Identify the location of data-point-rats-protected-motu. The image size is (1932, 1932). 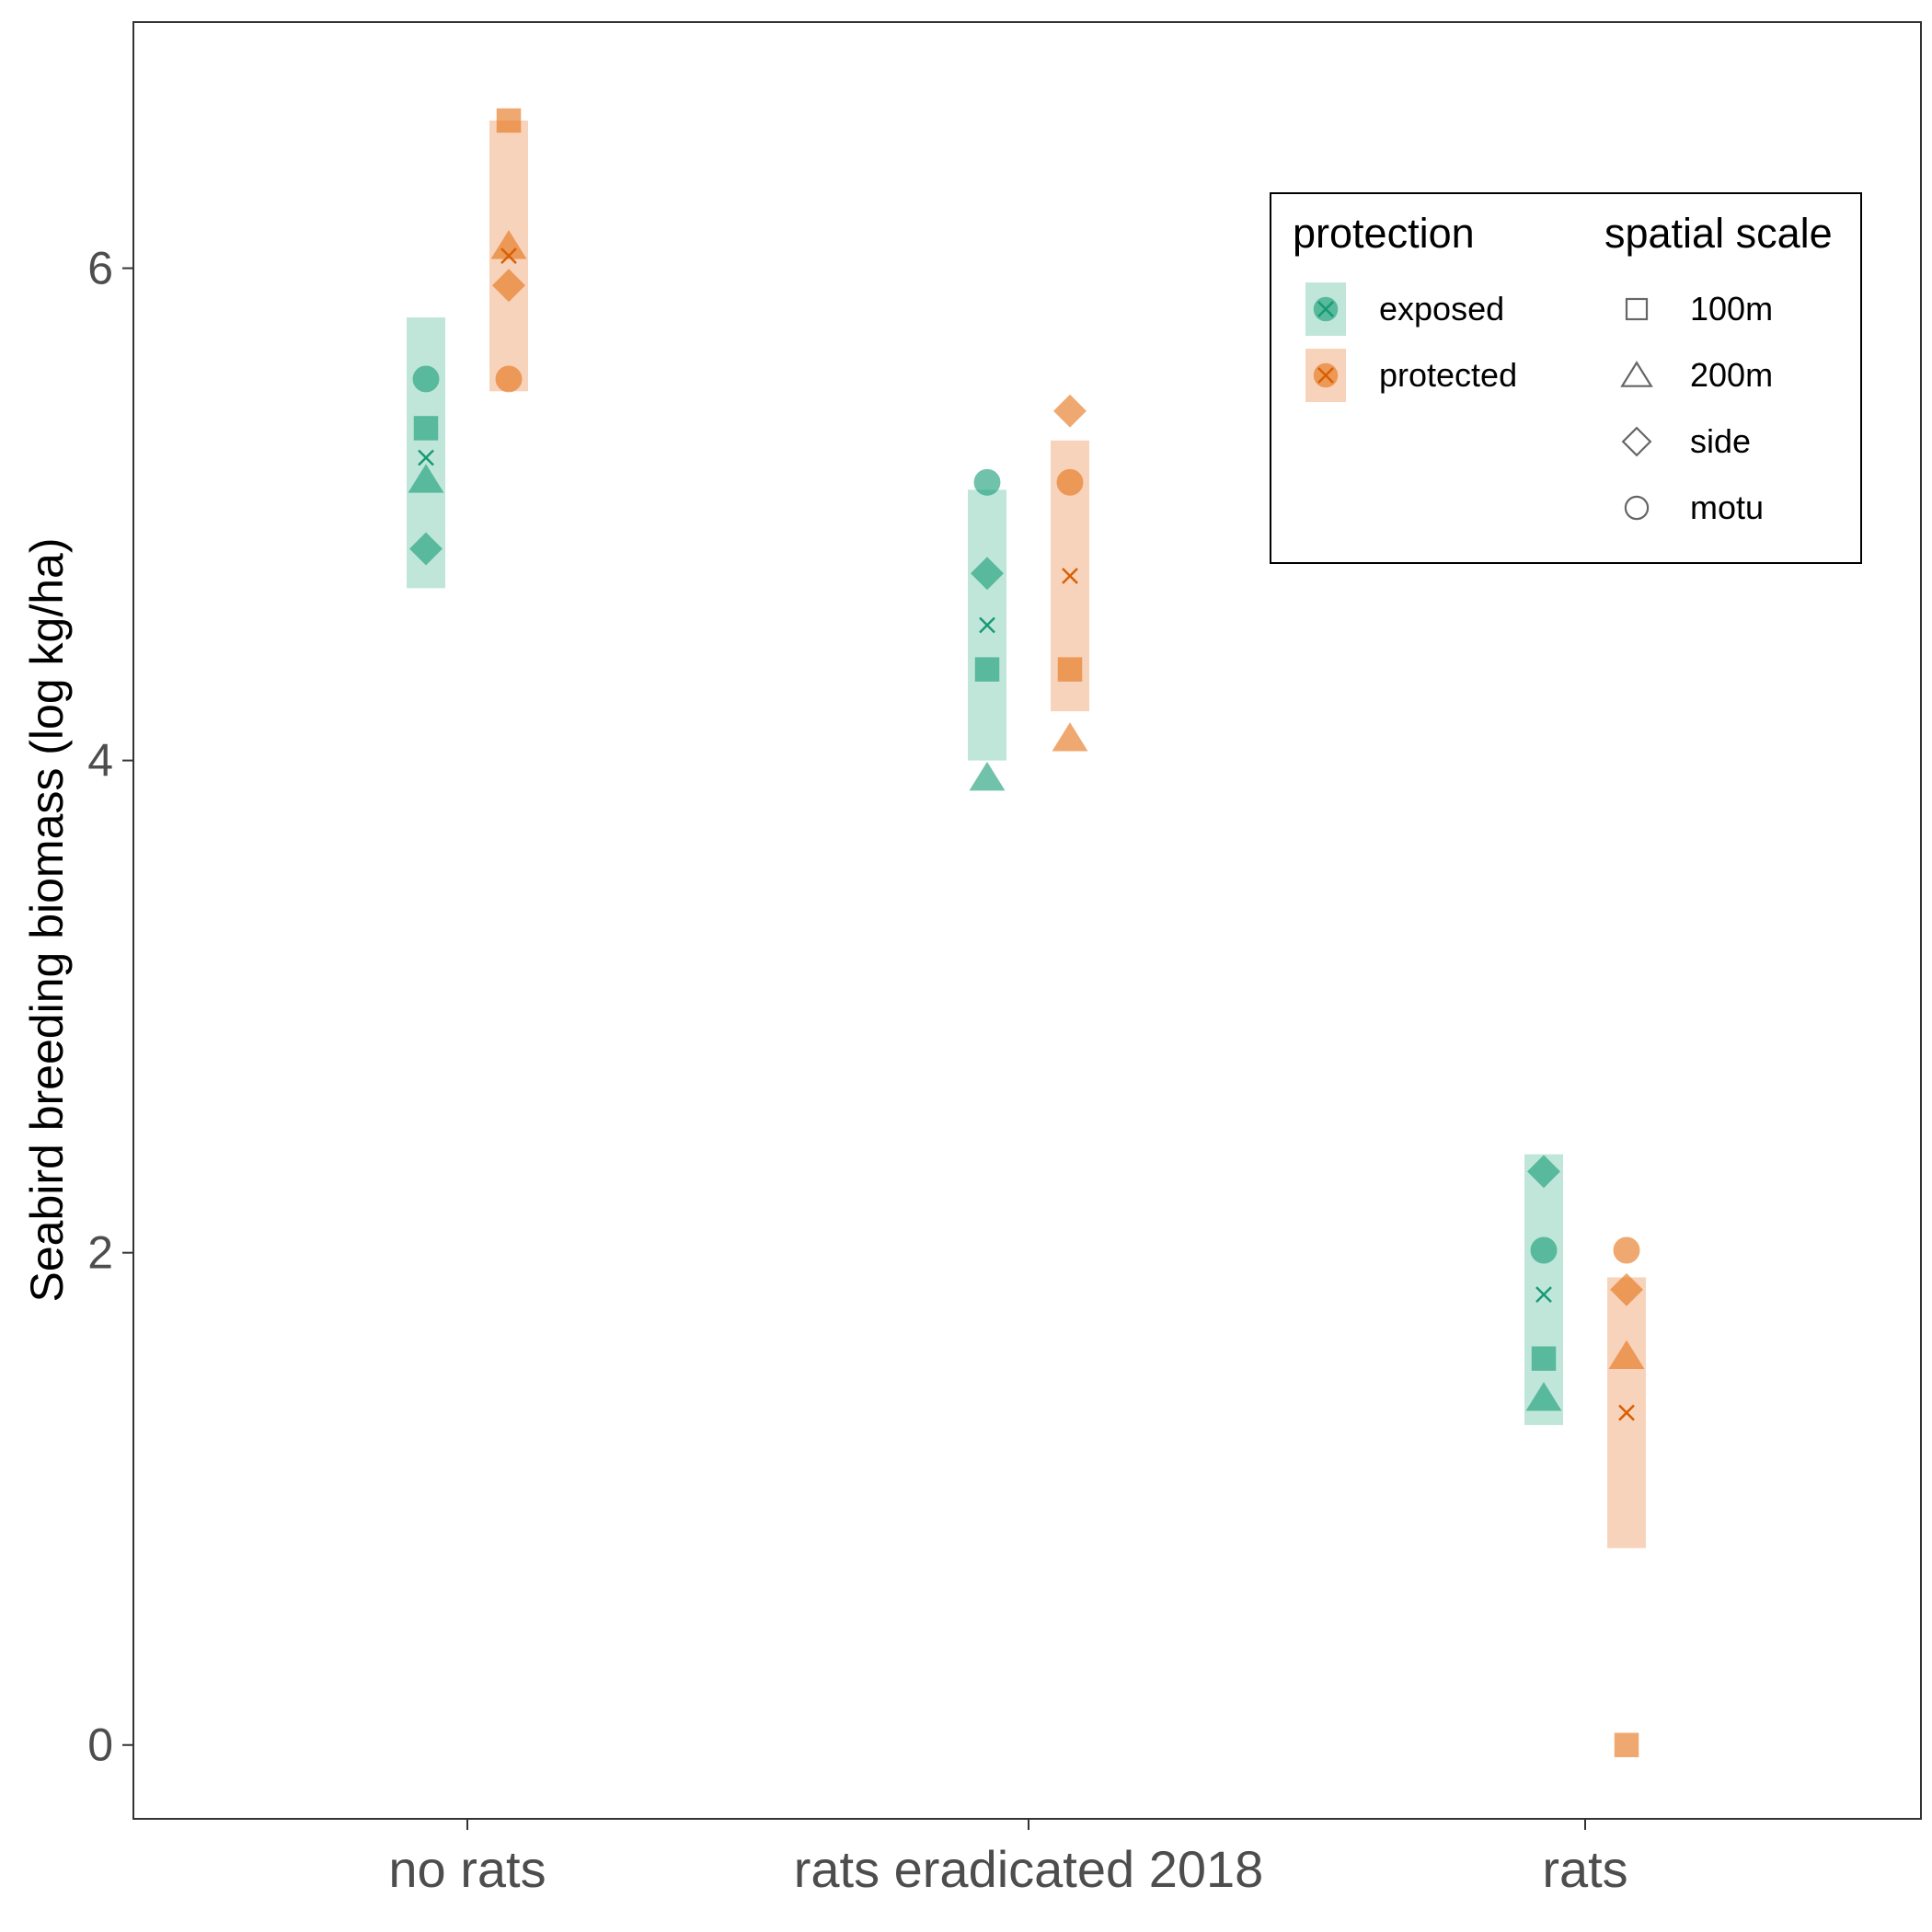
(1626, 1250).